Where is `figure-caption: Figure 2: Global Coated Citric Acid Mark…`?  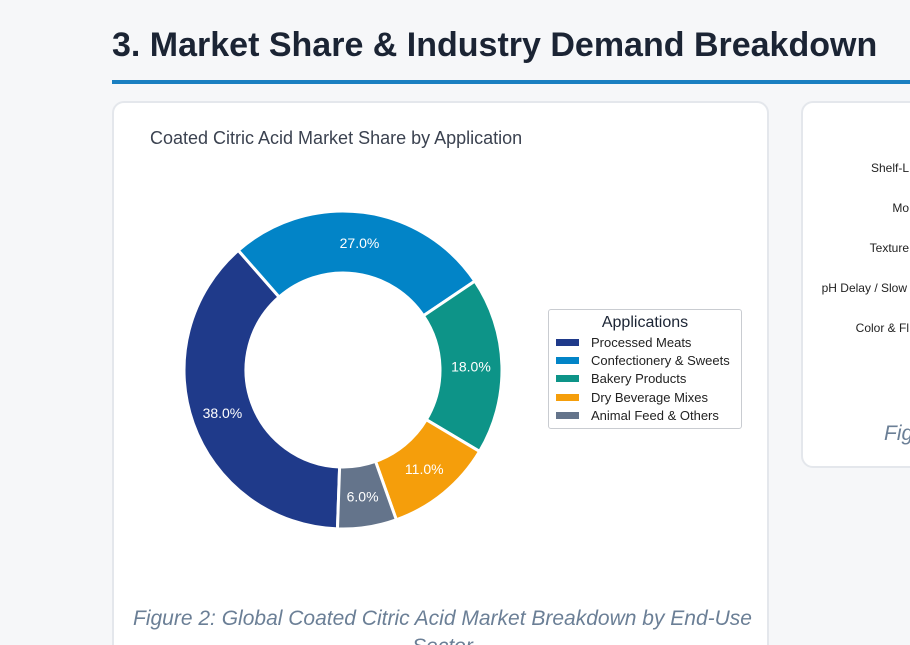 figure-caption: Figure 2: Global Coated Citric Acid Mark… is located at coordinates (442, 626).